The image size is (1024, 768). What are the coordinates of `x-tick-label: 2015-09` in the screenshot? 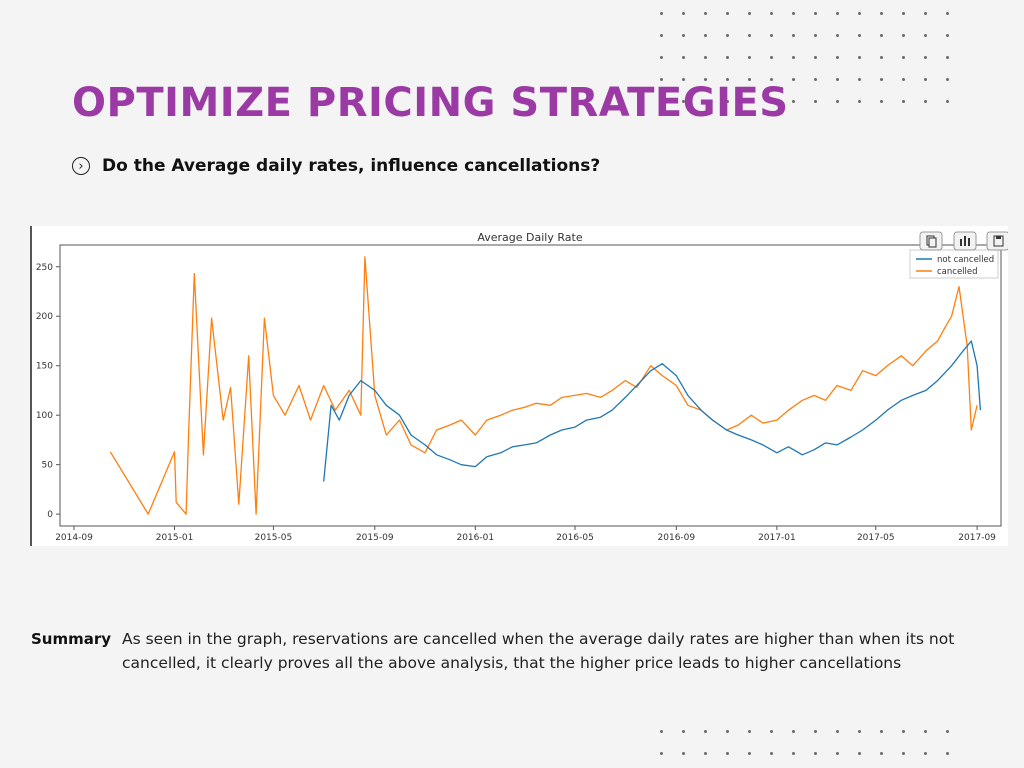 It's located at (375, 538).